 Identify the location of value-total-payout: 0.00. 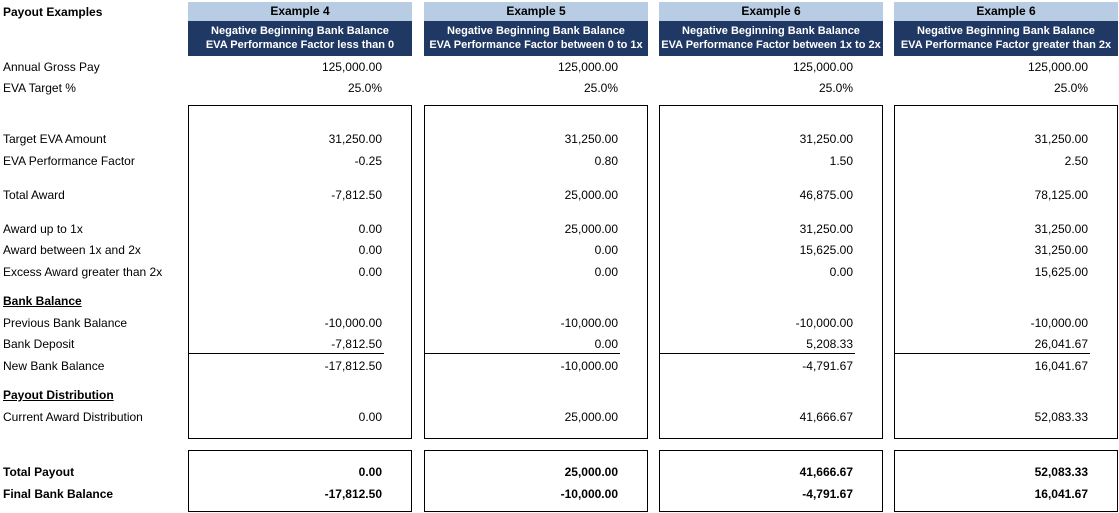
(370, 472).